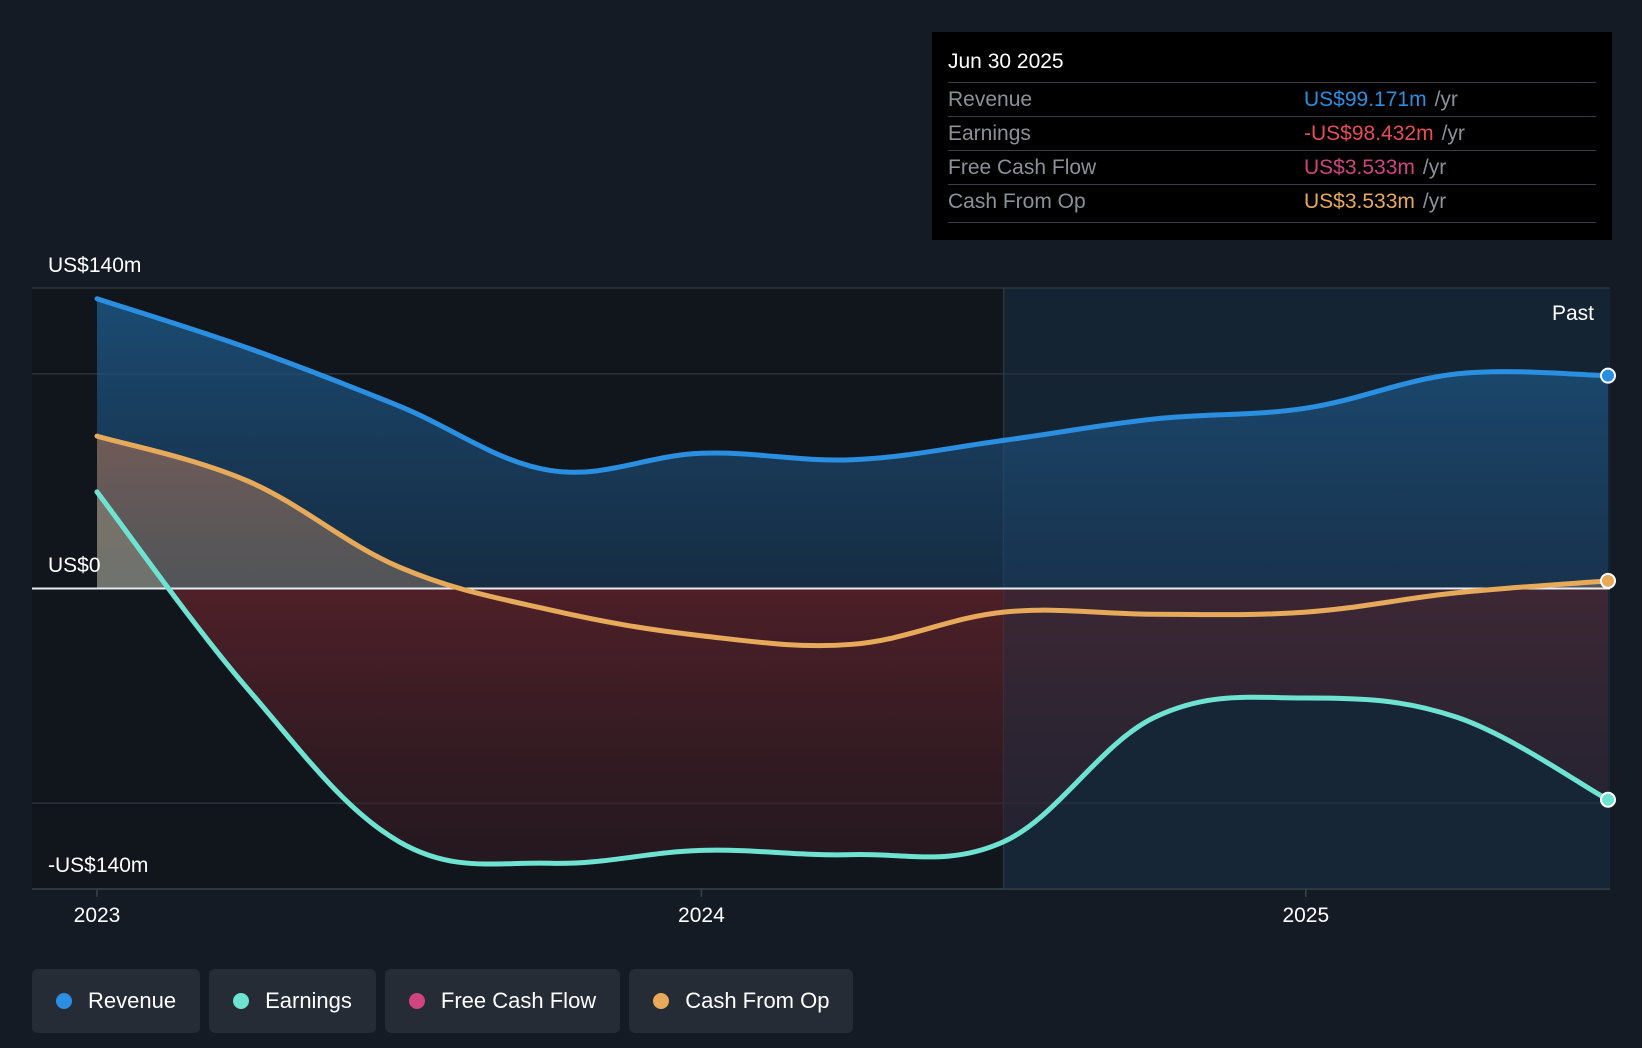 The image size is (1642, 1048). Describe the element at coordinates (852, 512) in the screenshot. I see `cash-flow-positive-area` at that location.